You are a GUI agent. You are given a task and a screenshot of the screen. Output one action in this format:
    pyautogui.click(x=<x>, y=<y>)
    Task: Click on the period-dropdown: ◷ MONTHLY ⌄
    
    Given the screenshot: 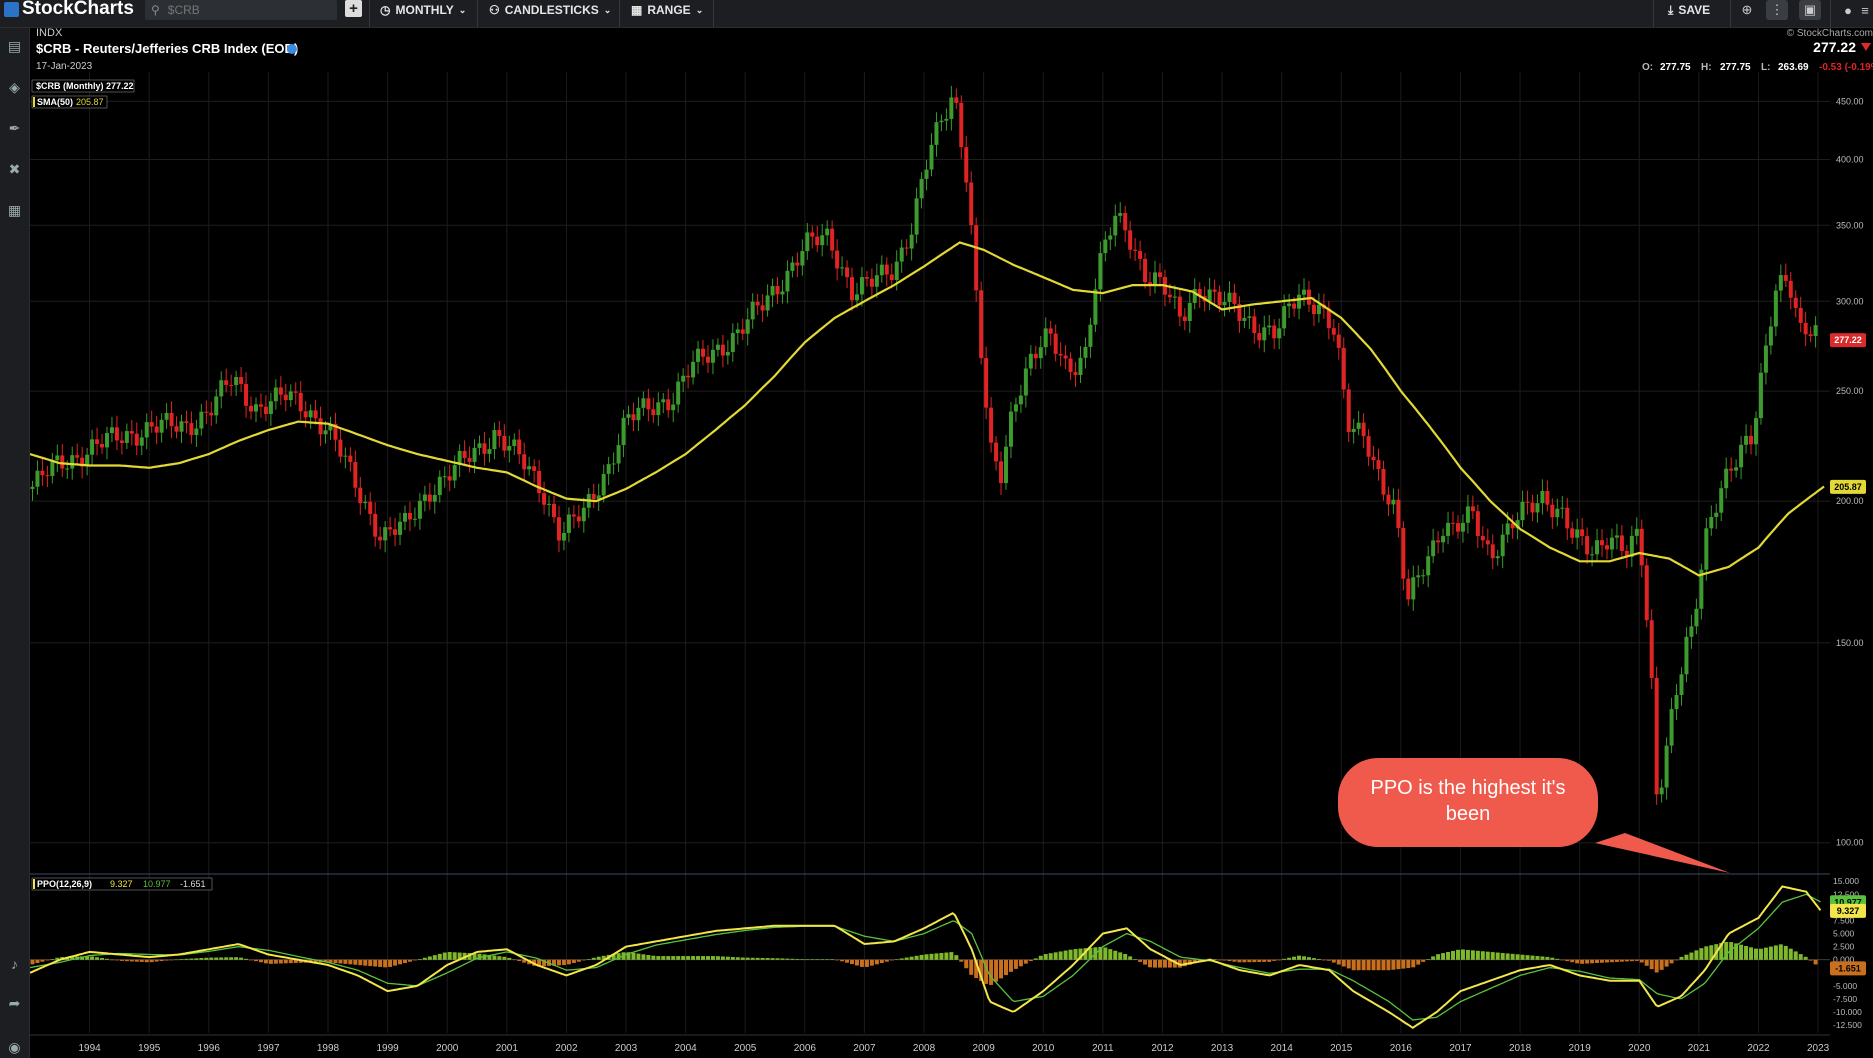 What is the action you would take?
    pyautogui.click(x=423, y=10)
    